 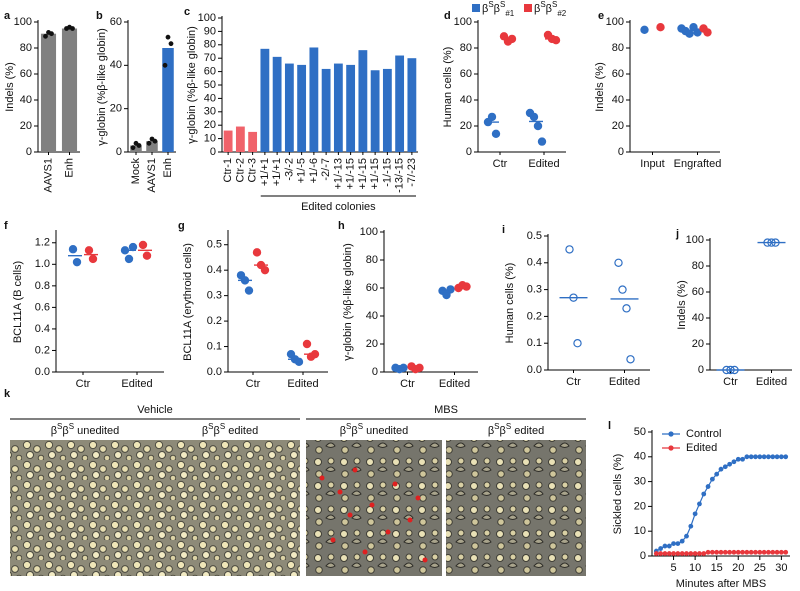 What do you see at coordinates (652, 164) in the screenshot?
I see `x-tick-label: Input` at bounding box center [652, 164].